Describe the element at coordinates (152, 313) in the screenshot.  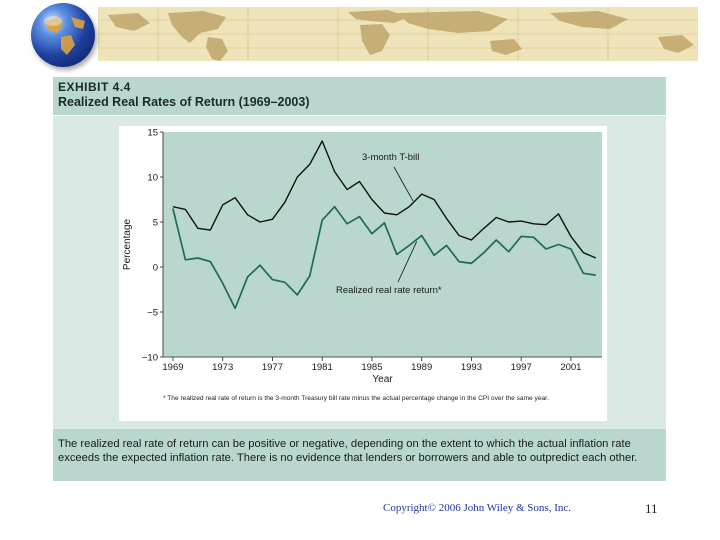
I see `y-tick-label: −5` at that location.